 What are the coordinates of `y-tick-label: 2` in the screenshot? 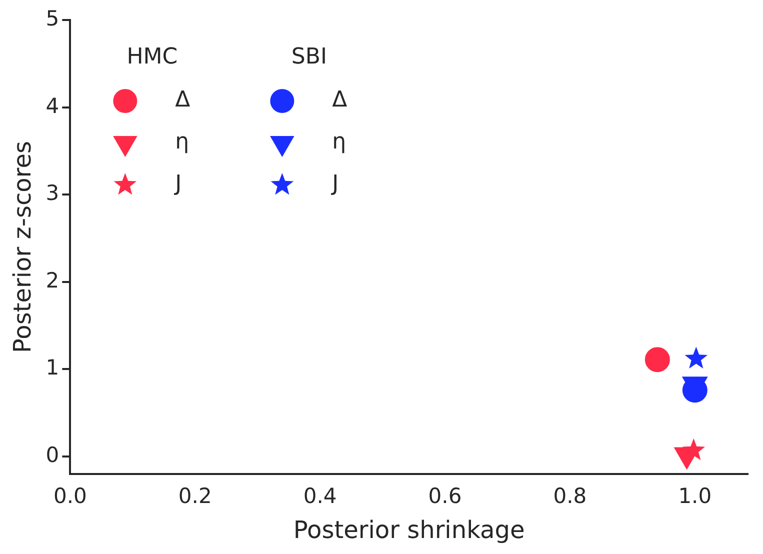 It's located at (53, 280).